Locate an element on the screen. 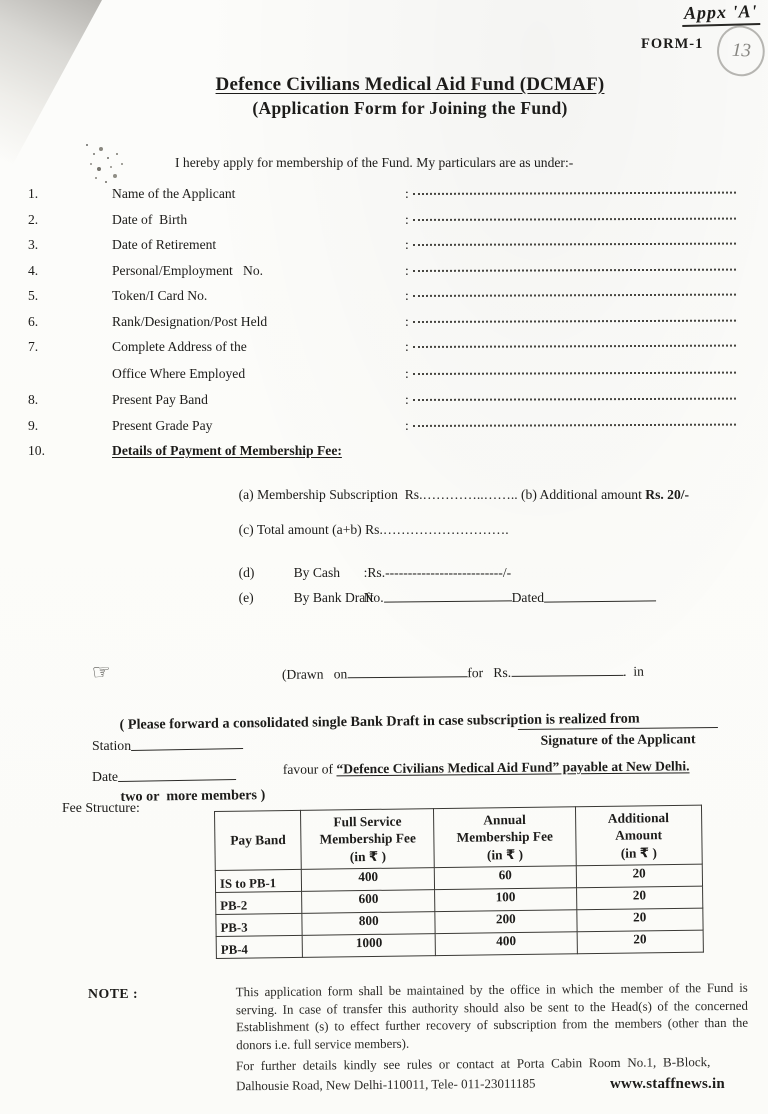  circled-page-number: 13 is located at coordinates (739, 51).